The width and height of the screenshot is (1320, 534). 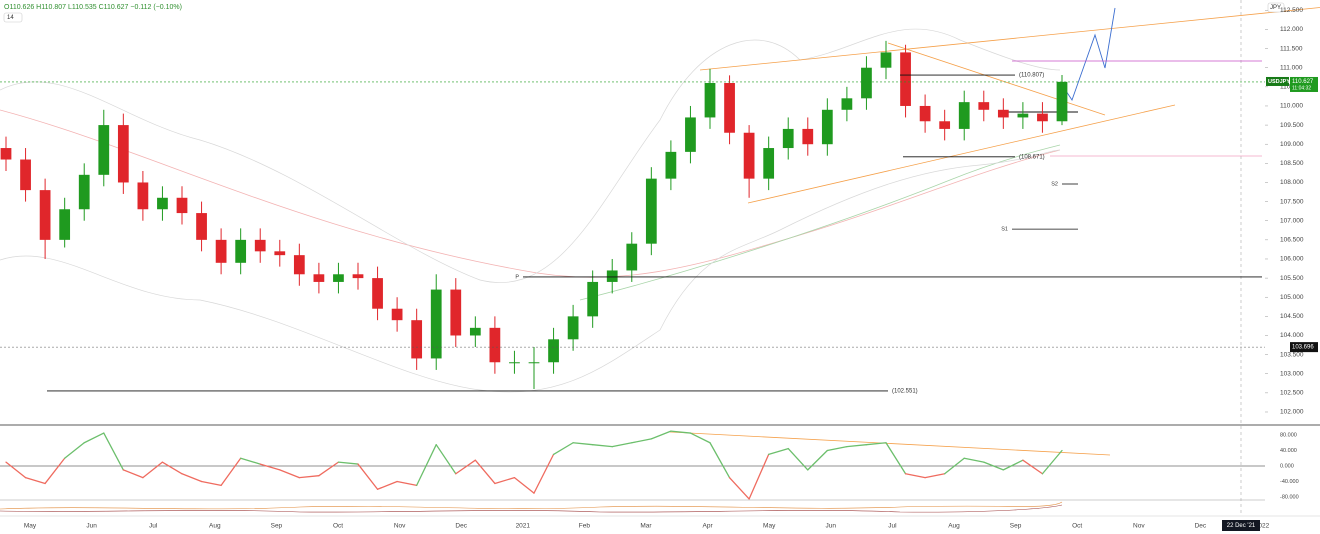 I want to click on x-tick-label: Jul, so click(x=153, y=526).